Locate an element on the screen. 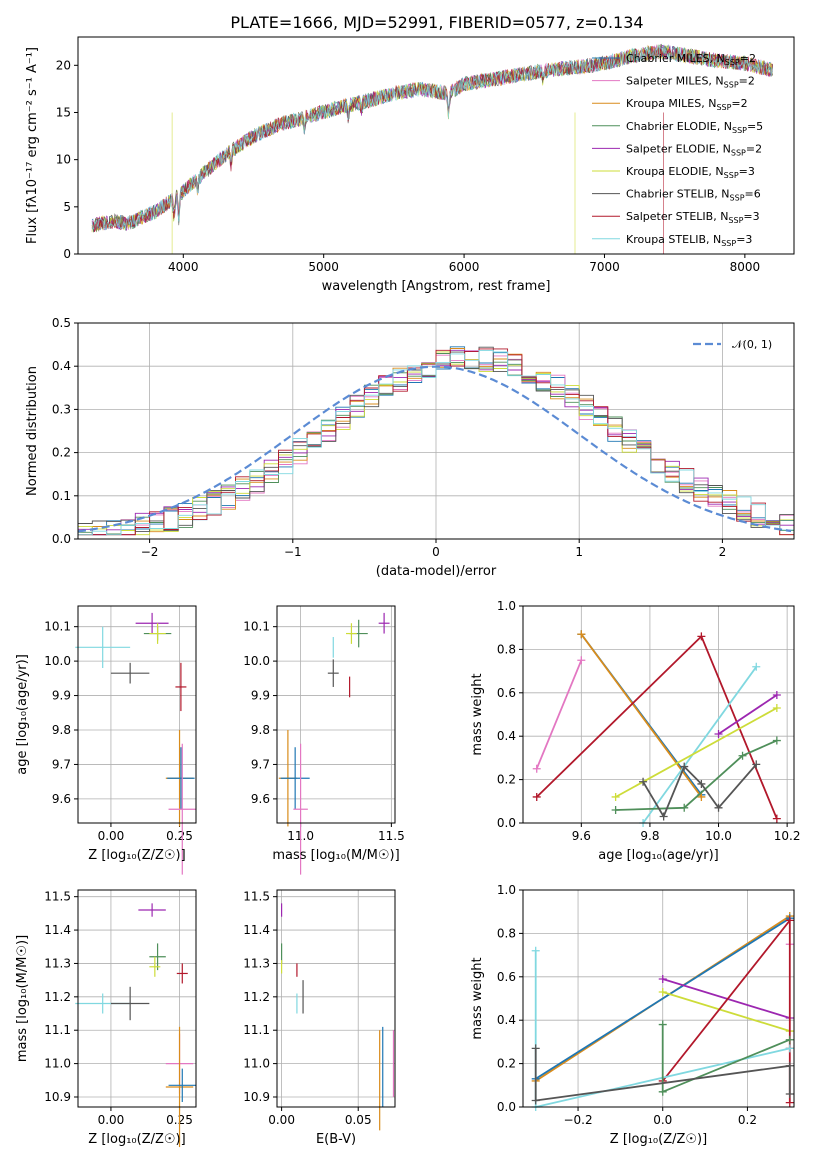 Image resolution: width=819 pixels, height=1170 pixels. y-tick-label: 0.4 is located at coordinates (506, 1020).